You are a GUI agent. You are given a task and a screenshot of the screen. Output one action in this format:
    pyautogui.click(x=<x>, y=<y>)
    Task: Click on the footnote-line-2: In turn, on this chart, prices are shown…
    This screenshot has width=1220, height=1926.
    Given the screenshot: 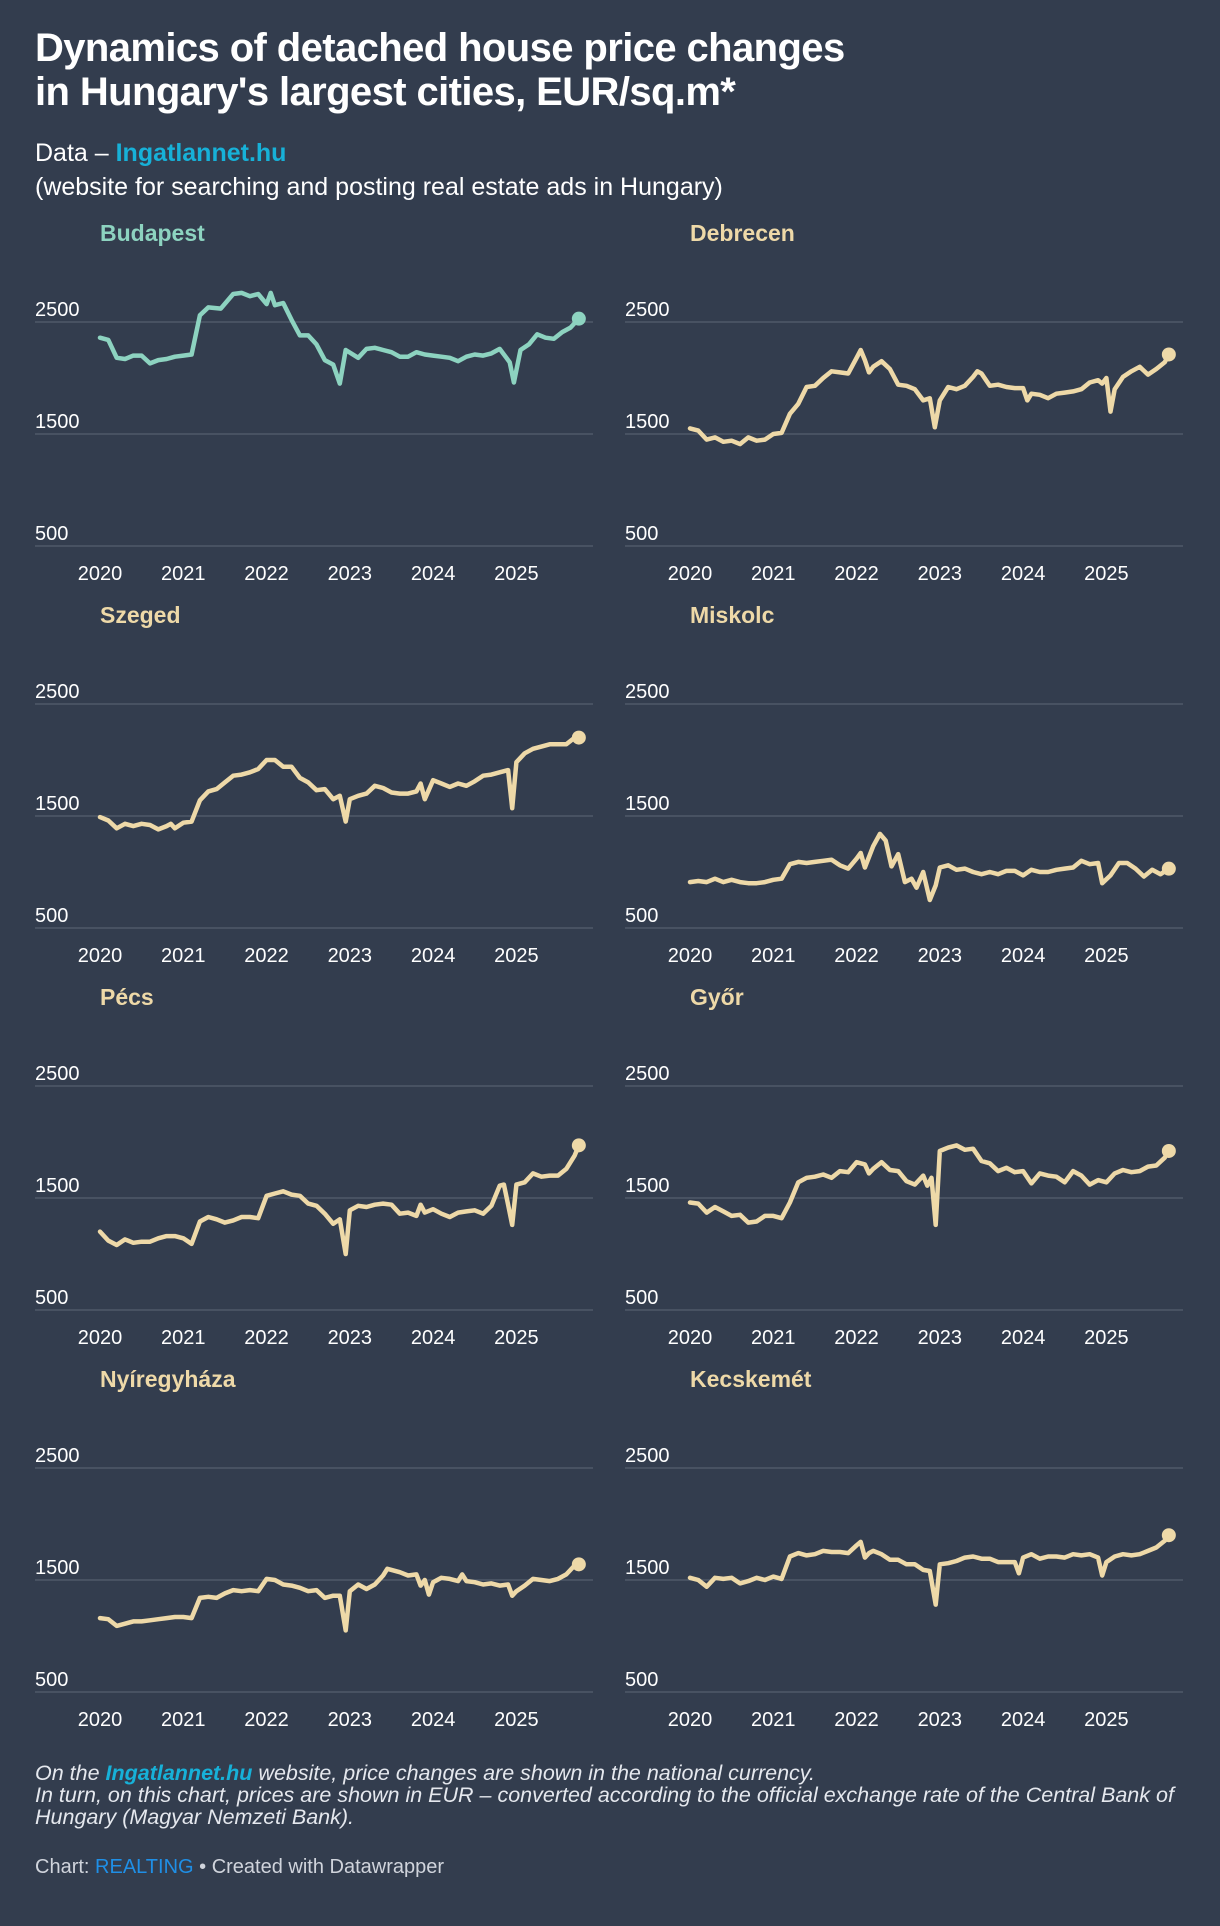 What is the action you would take?
    pyautogui.click(x=604, y=1806)
    